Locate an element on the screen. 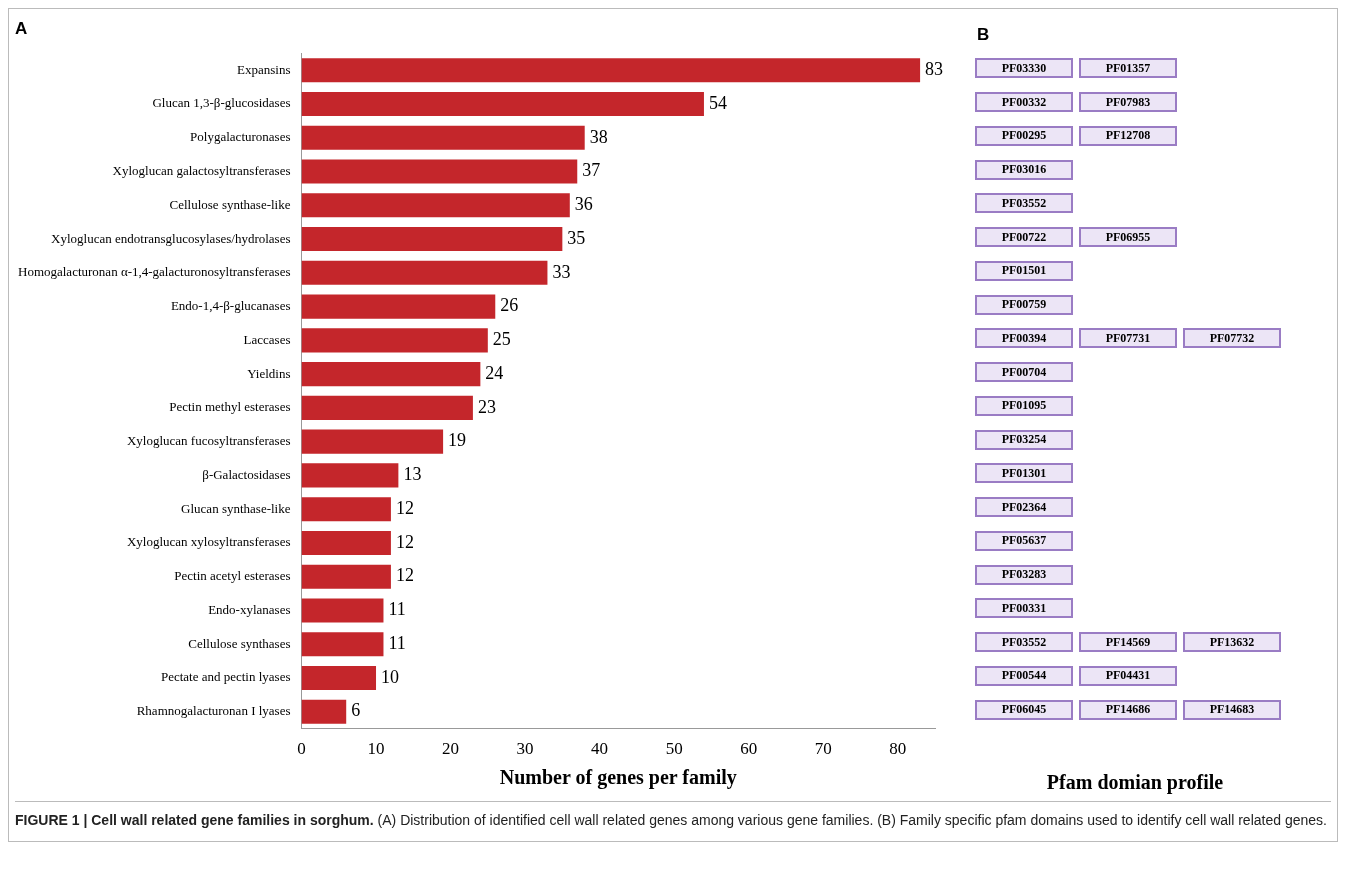 The image size is (1358, 891). x-tick-label: 30 is located at coordinates (525, 749).